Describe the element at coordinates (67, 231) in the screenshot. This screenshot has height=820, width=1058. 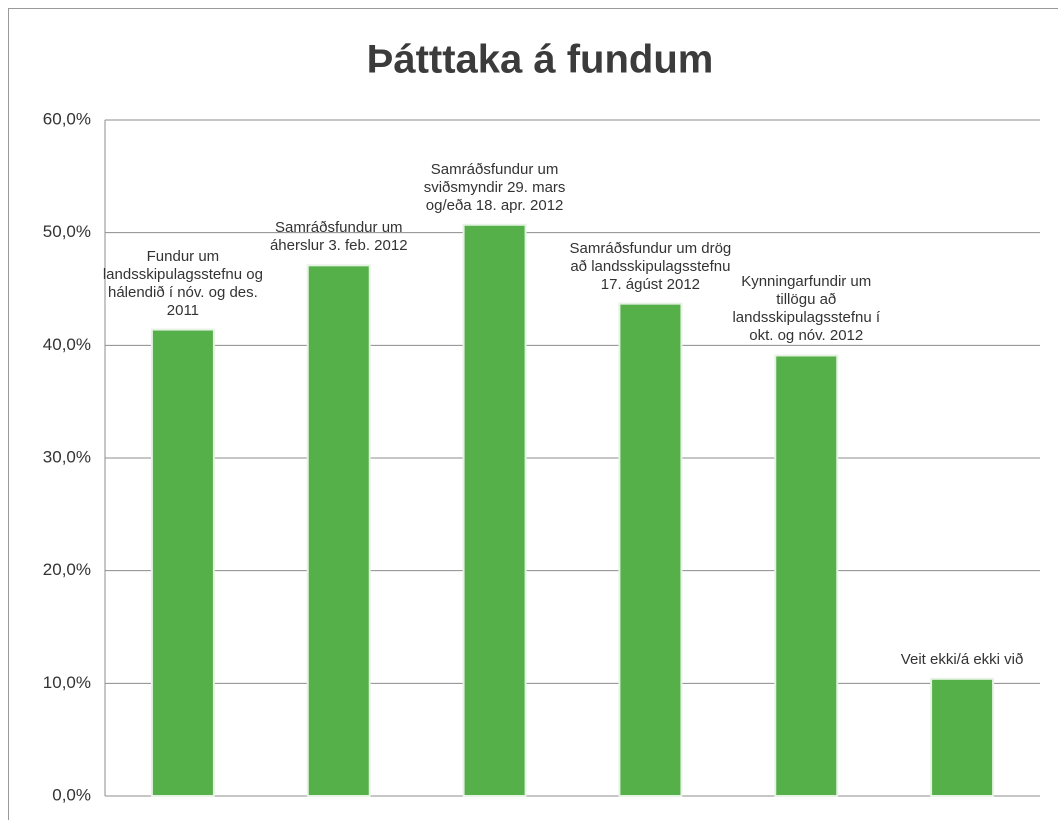
I see `y-tick-label: 50,0%` at that location.